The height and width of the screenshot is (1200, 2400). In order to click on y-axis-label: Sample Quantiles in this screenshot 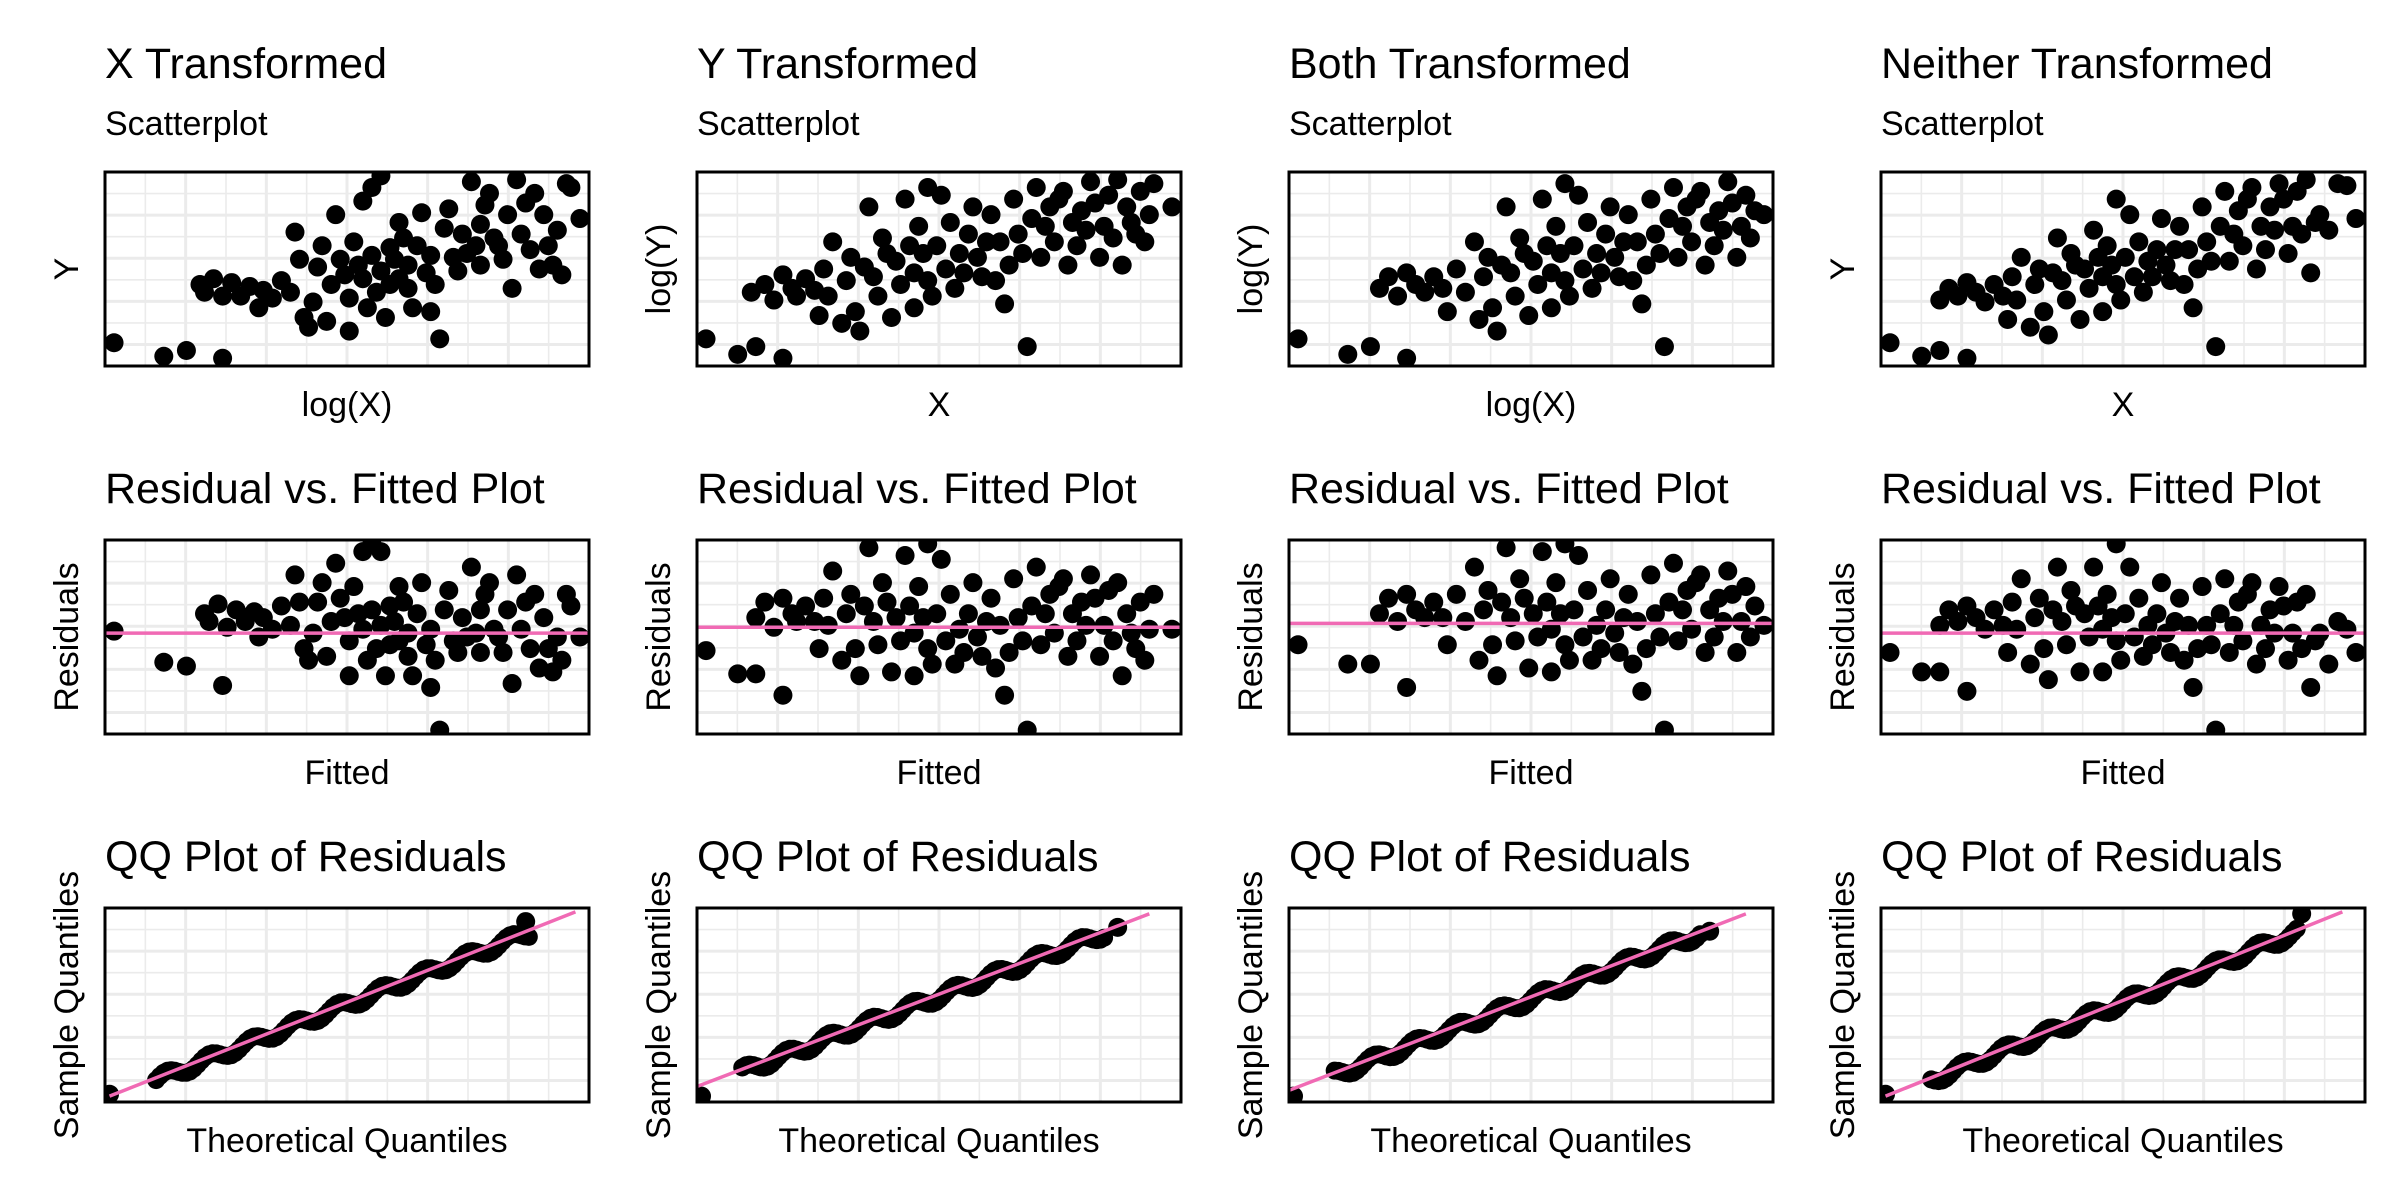, I will do `click(659, 1005)`.